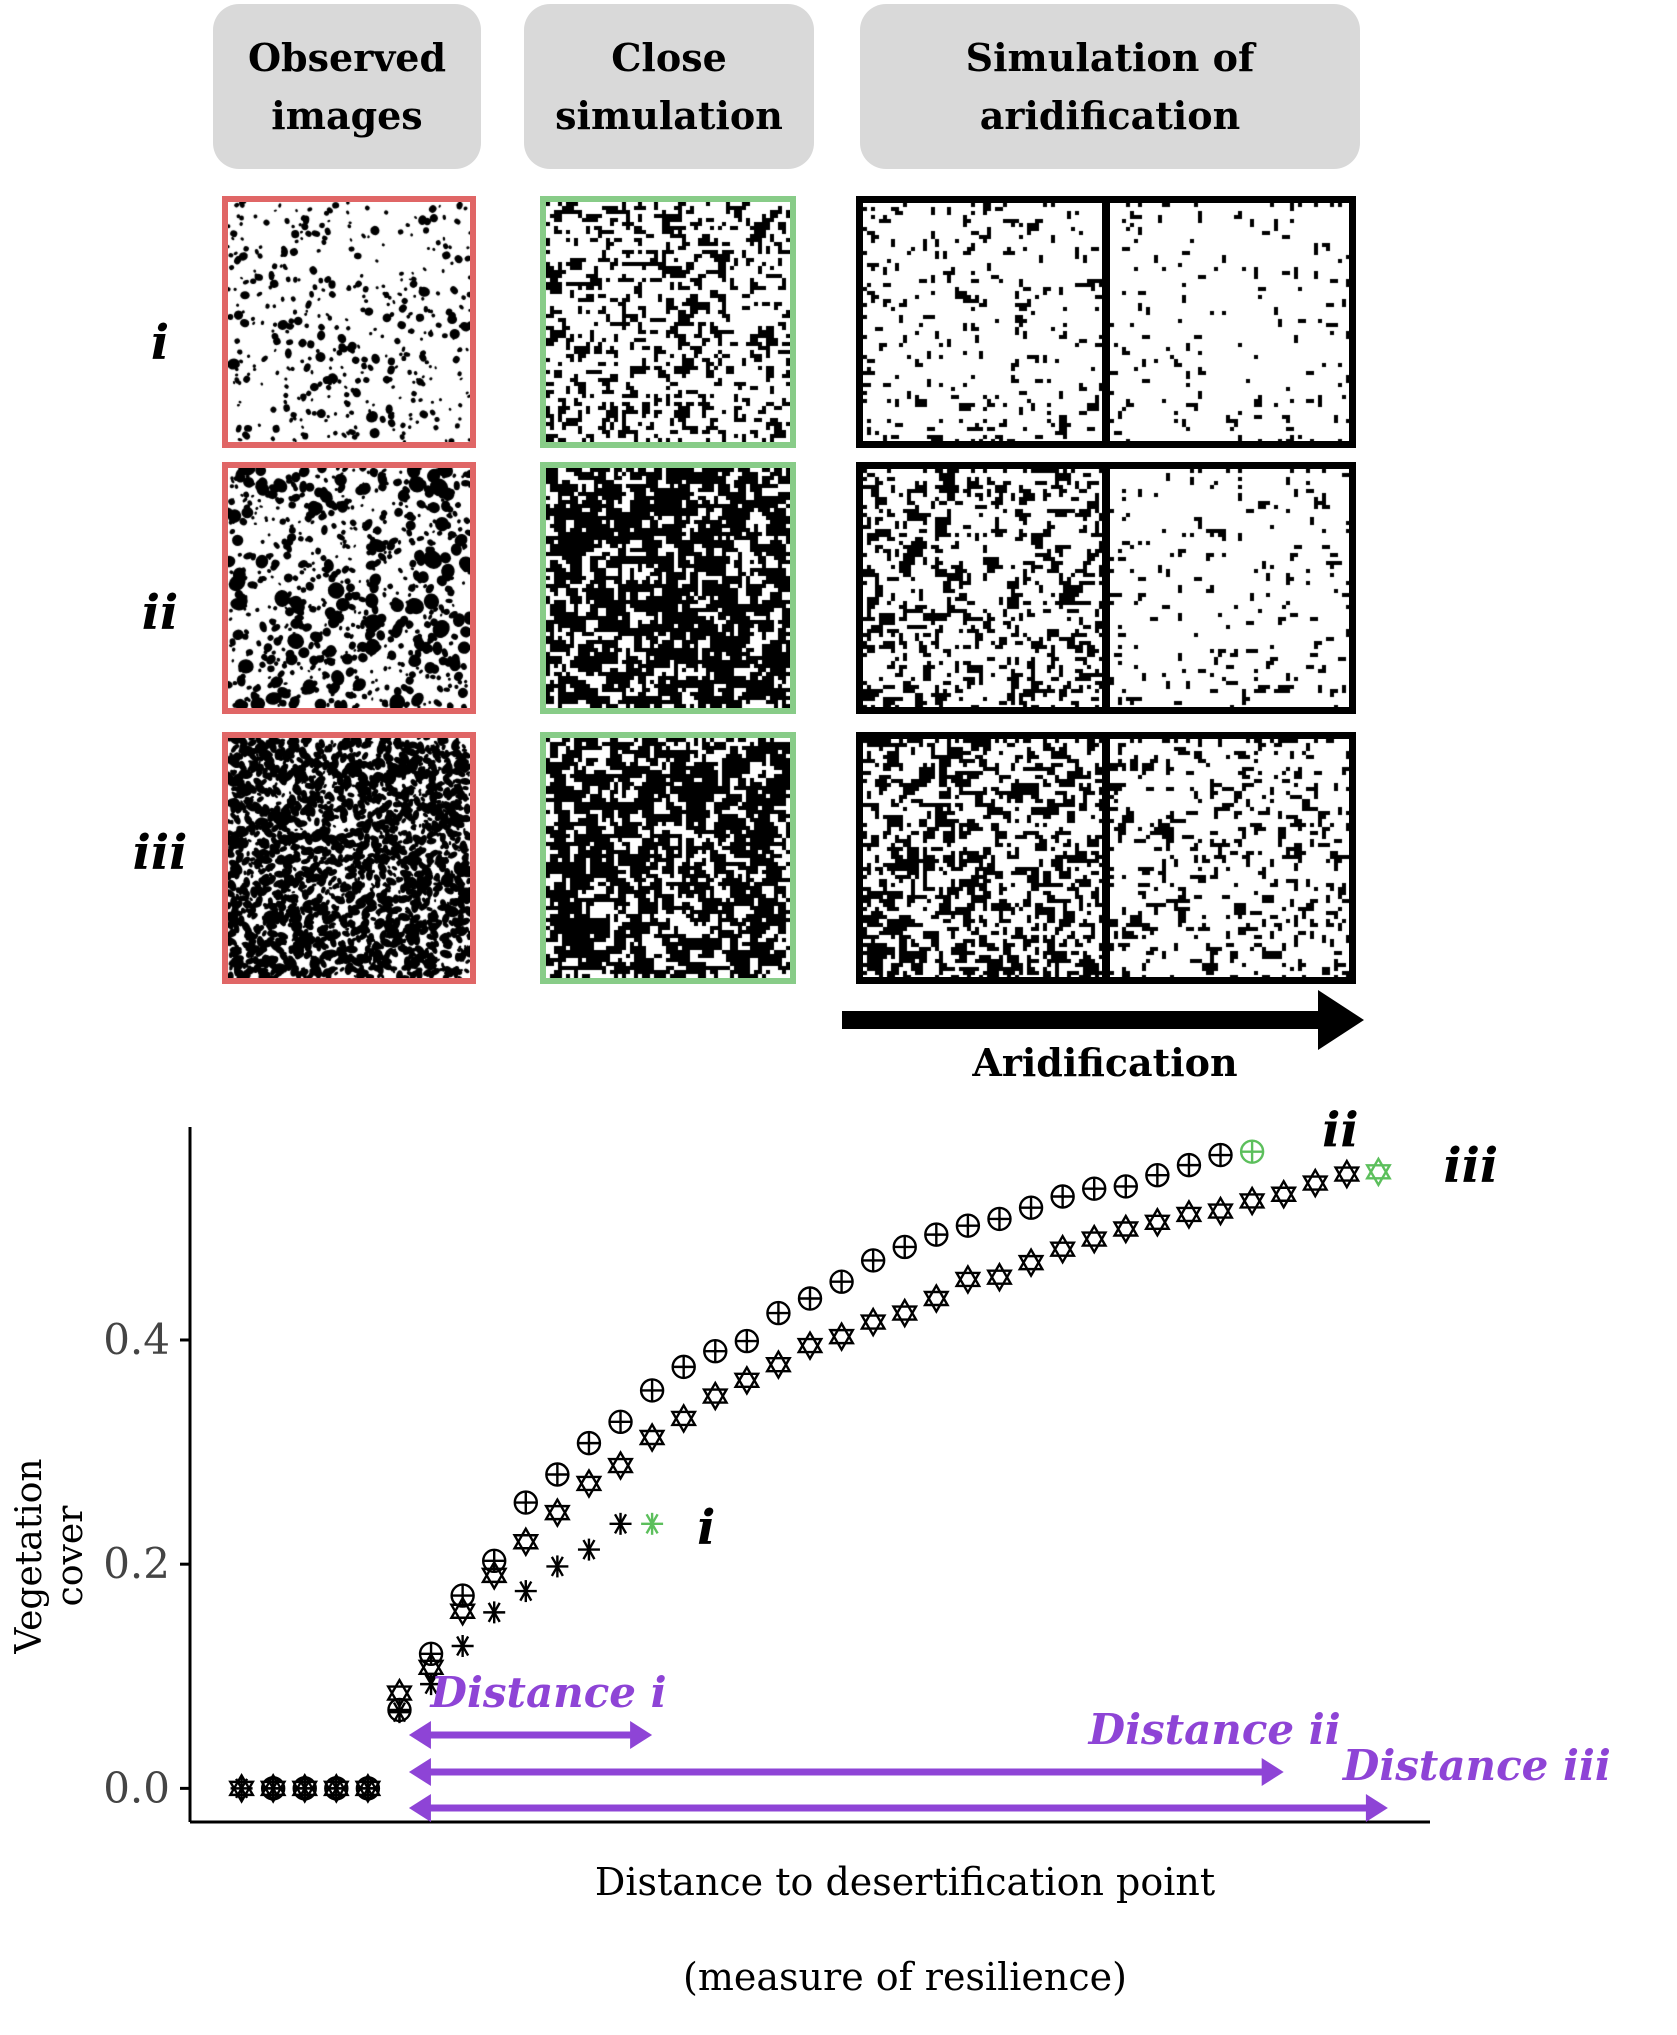 Image resolution: width=1677 pixels, height=2035 pixels. What do you see at coordinates (905, 1882) in the screenshot?
I see `x-axis-label: Distance to desertification point` at bounding box center [905, 1882].